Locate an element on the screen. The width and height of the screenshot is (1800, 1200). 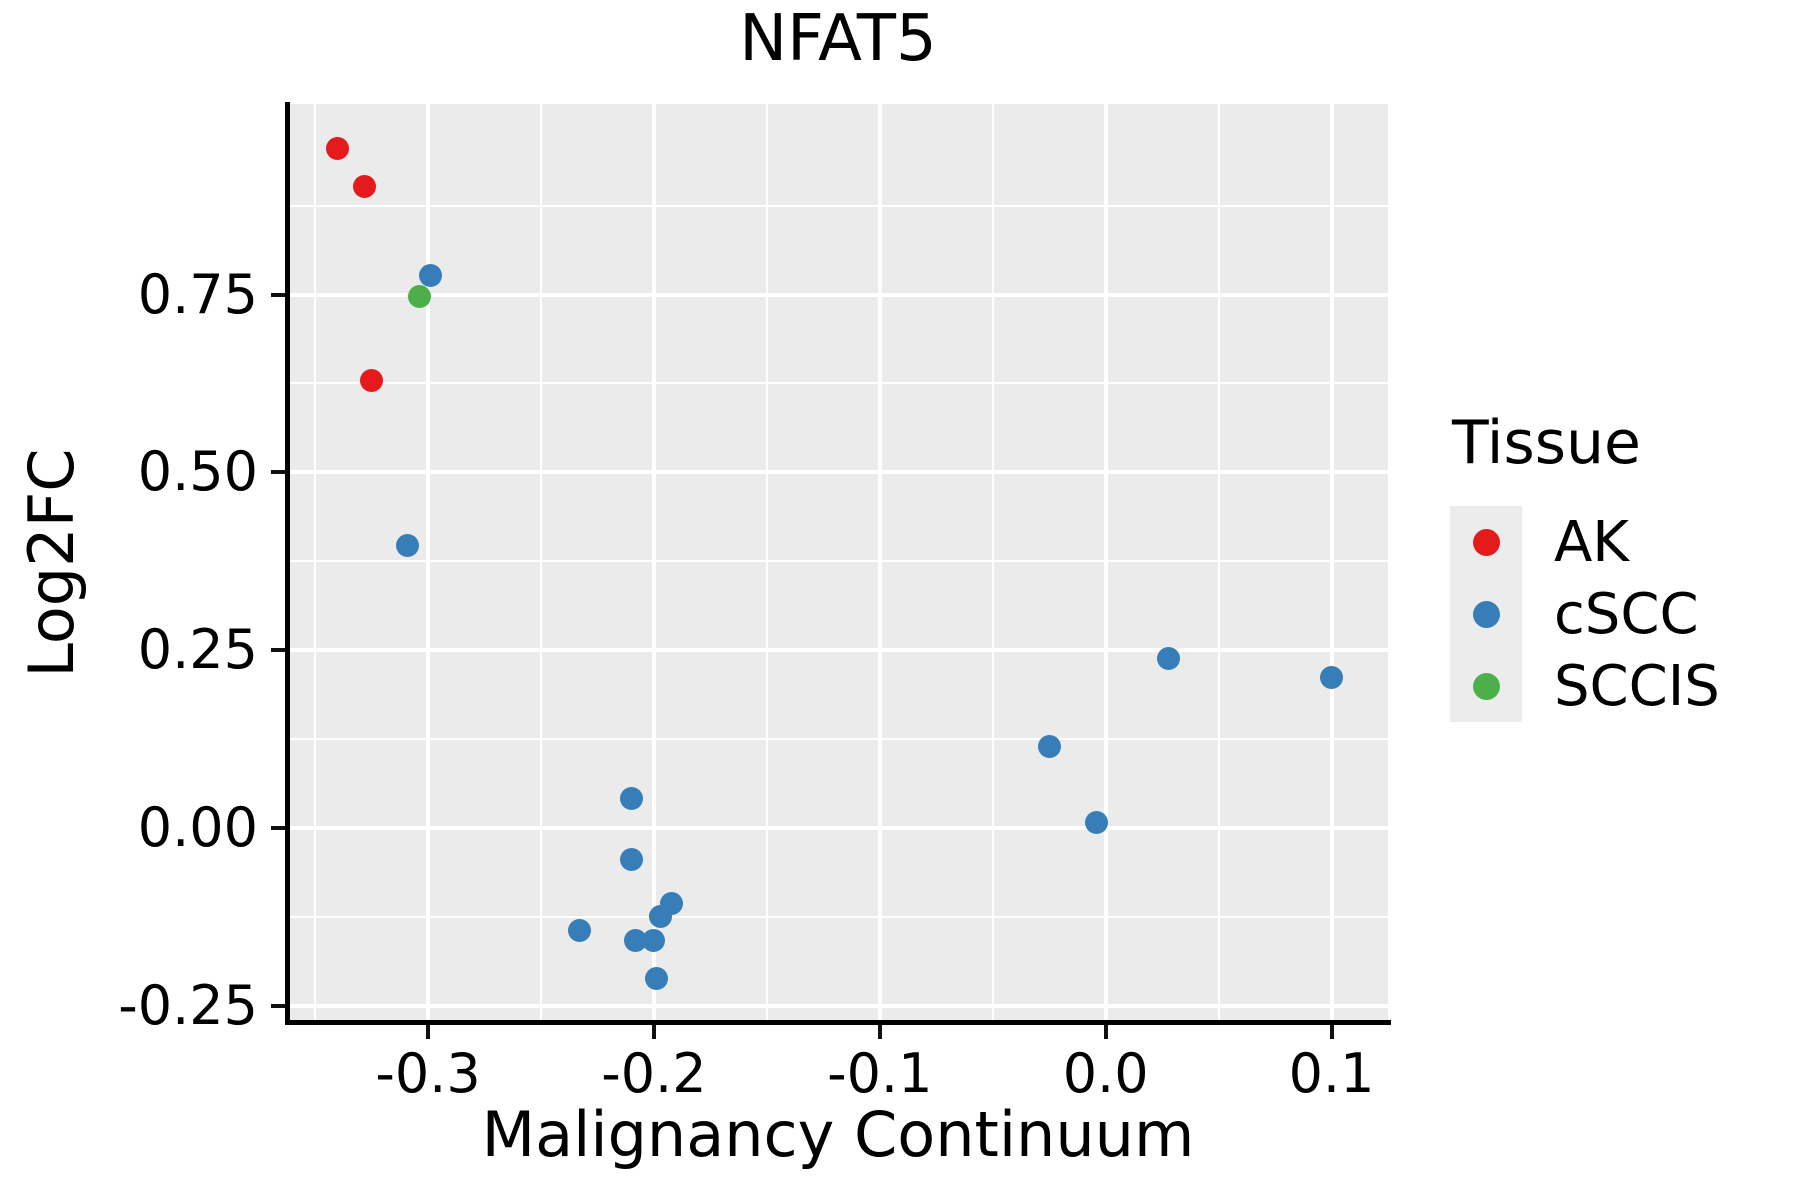
legend-items: AK cSCC SCCIS is located at coordinates (1580, 614).